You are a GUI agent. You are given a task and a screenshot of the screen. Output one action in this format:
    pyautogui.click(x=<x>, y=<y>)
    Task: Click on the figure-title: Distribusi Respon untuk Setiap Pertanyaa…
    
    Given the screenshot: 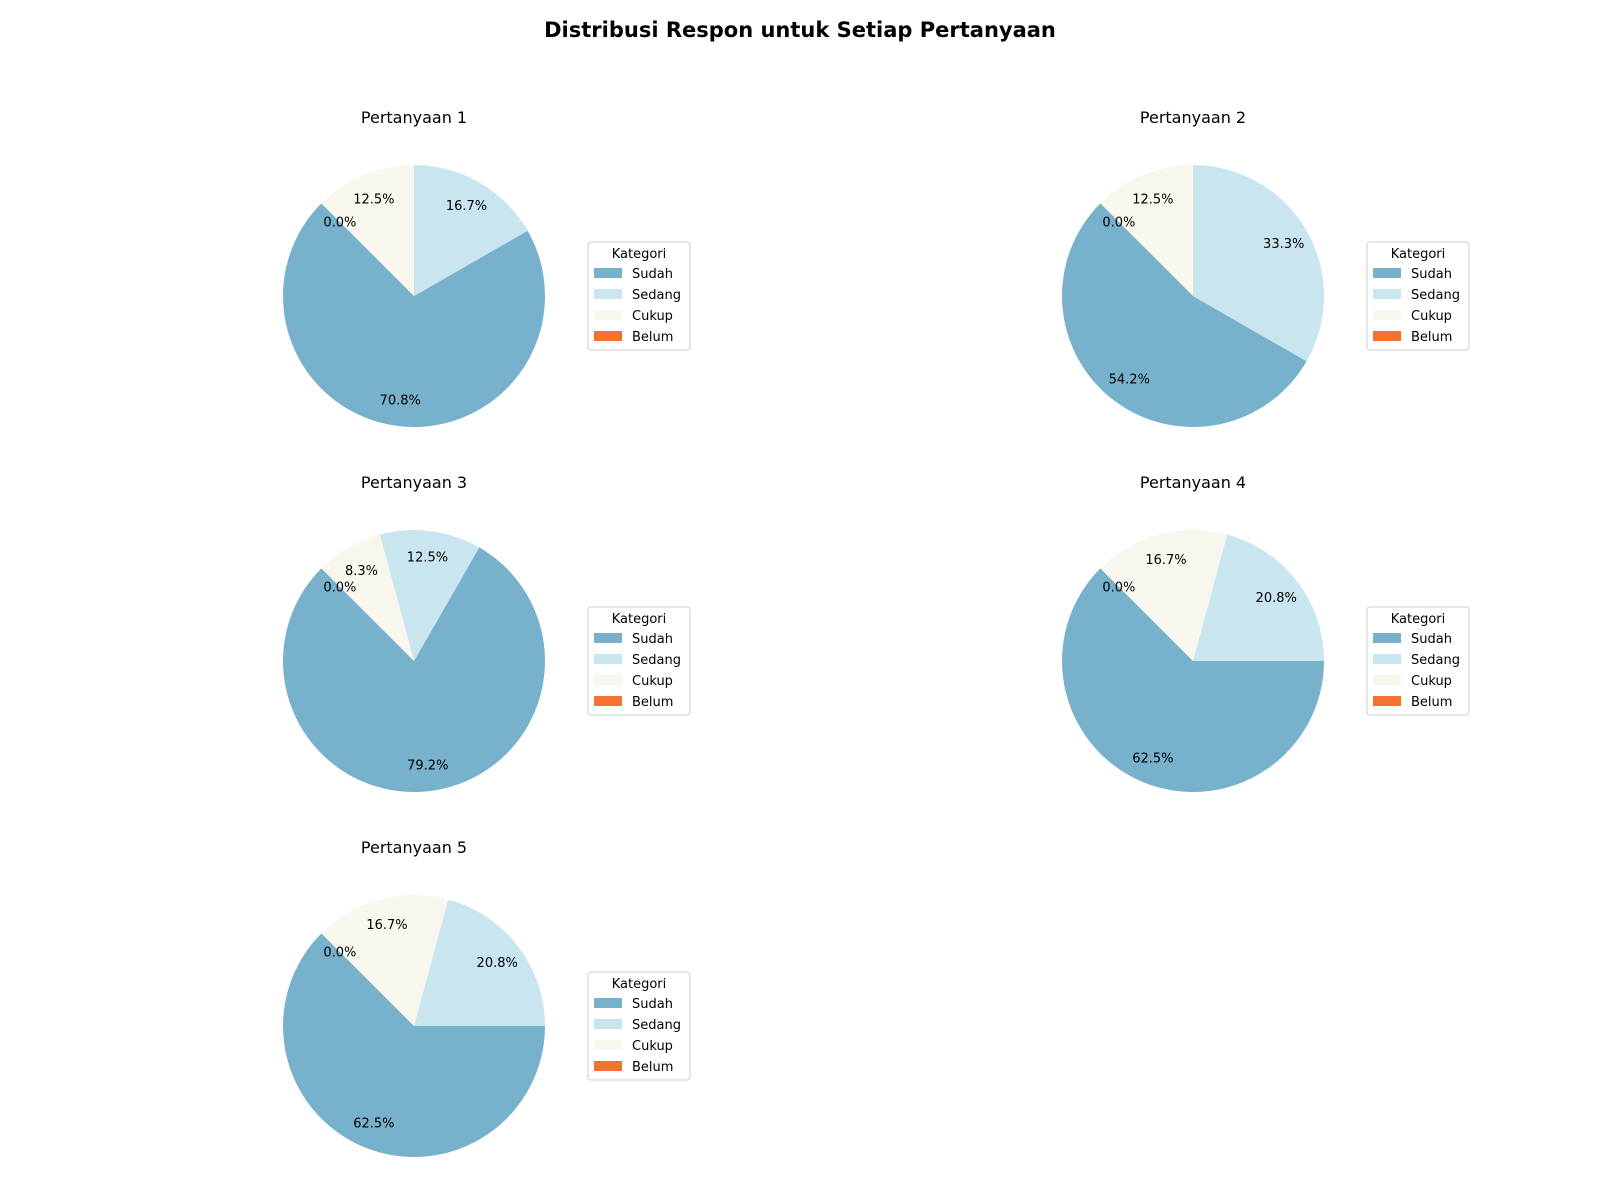 What is the action you would take?
    pyautogui.click(x=800, y=30)
    